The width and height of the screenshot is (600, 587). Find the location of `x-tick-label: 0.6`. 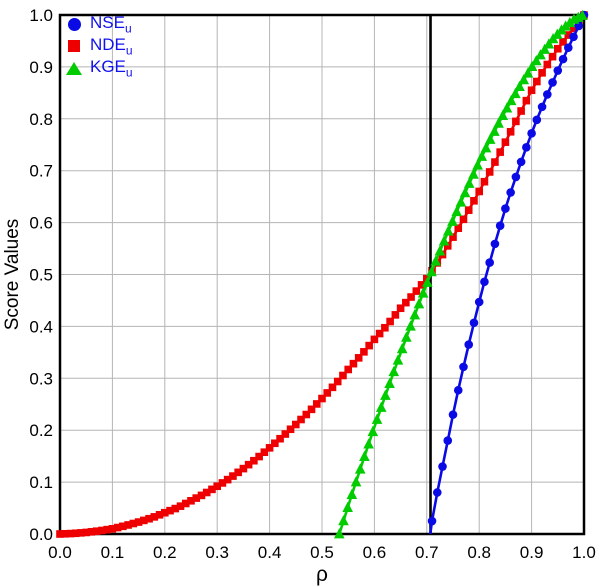

x-tick-label: 0.6 is located at coordinates (375, 552).